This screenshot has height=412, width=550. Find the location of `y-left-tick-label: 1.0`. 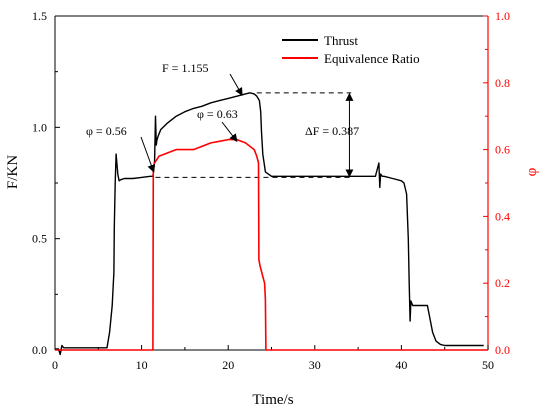

y-left-tick-label: 1.0 is located at coordinates (39, 127).